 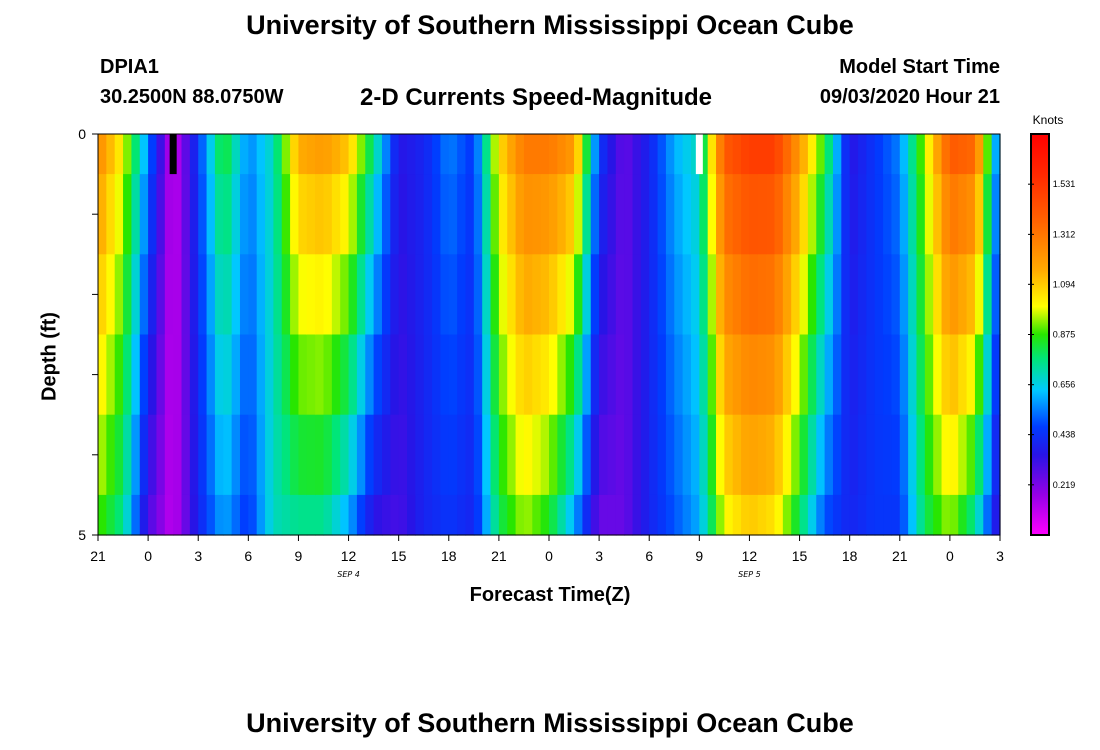 What do you see at coordinates (599, 556) in the screenshot?
I see `x-tick-label: 3` at bounding box center [599, 556].